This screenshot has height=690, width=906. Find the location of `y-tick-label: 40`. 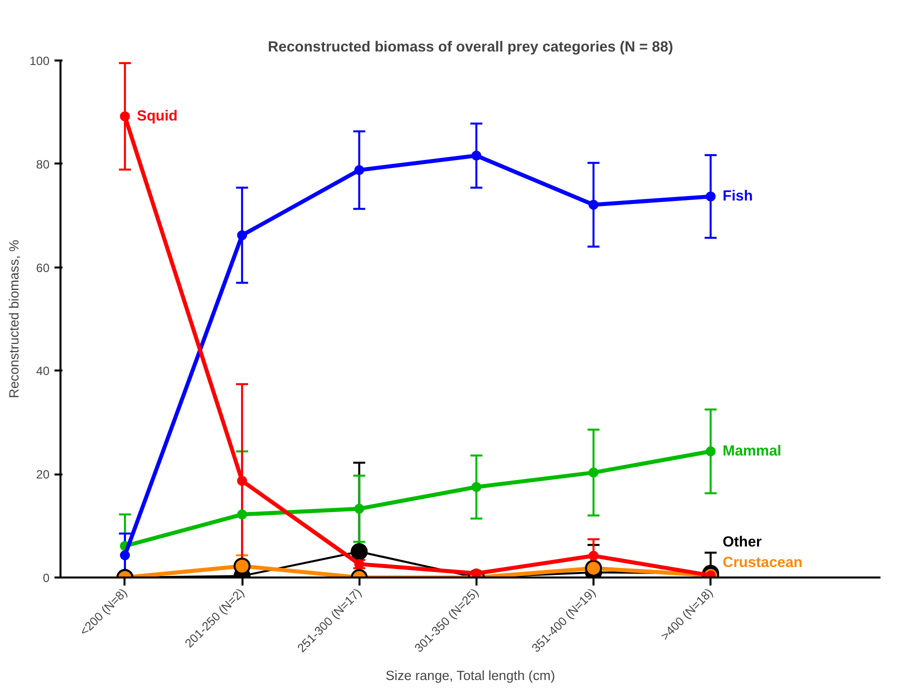

y-tick-label: 40 is located at coordinates (43, 371).